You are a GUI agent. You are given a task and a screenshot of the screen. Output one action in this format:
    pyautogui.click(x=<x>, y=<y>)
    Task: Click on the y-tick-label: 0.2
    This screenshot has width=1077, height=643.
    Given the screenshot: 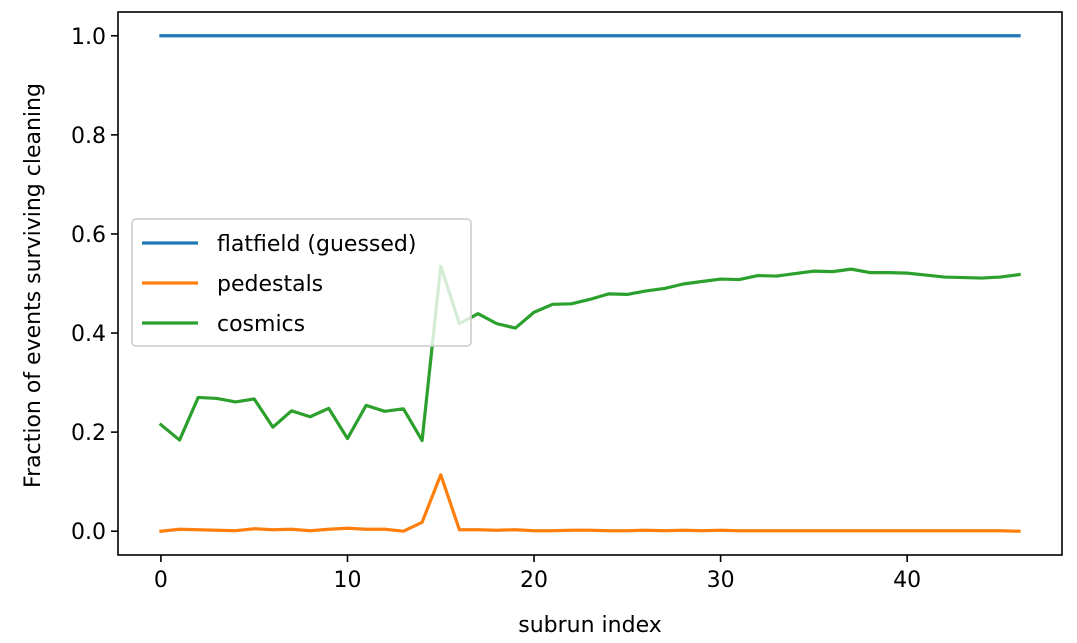 What is the action you would take?
    pyautogui.click(x=88, y=433)
    